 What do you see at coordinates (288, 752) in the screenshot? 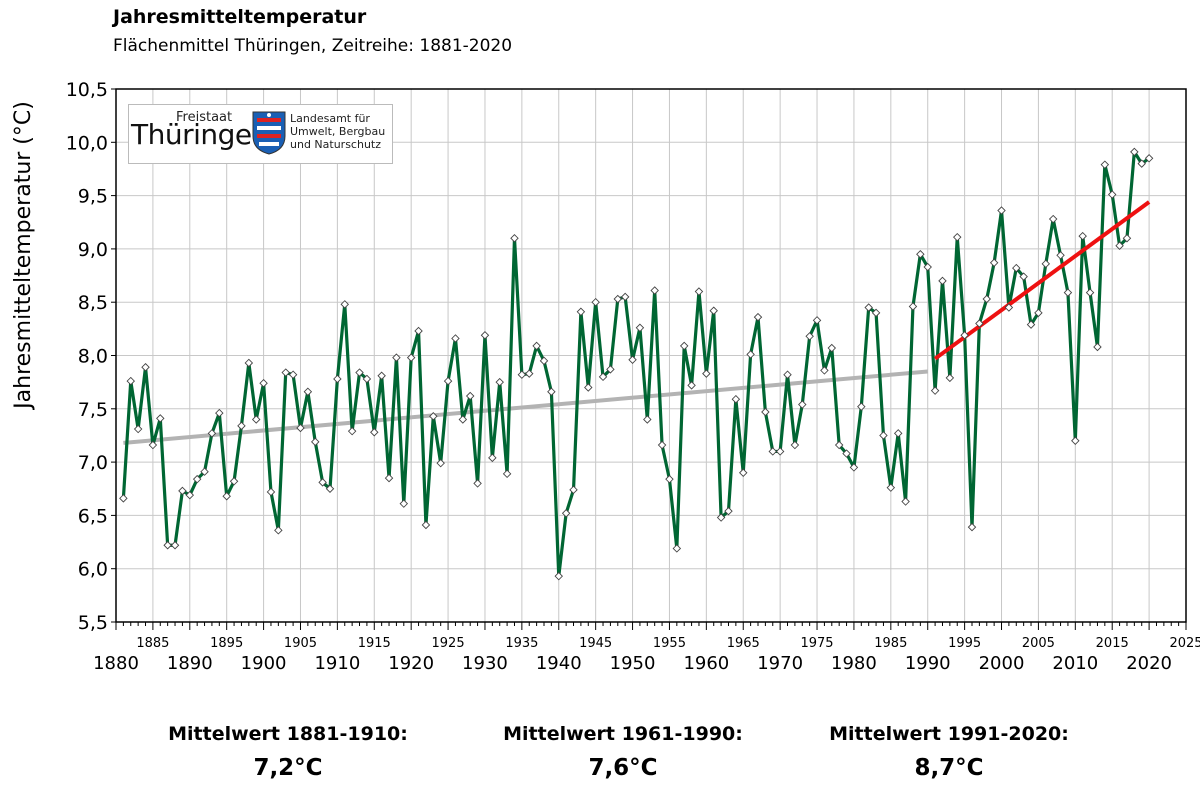
I see `mean-block-1881-1910: Mittelwert 1881-1910: 7,2°C` at bounding box center [288, 752].